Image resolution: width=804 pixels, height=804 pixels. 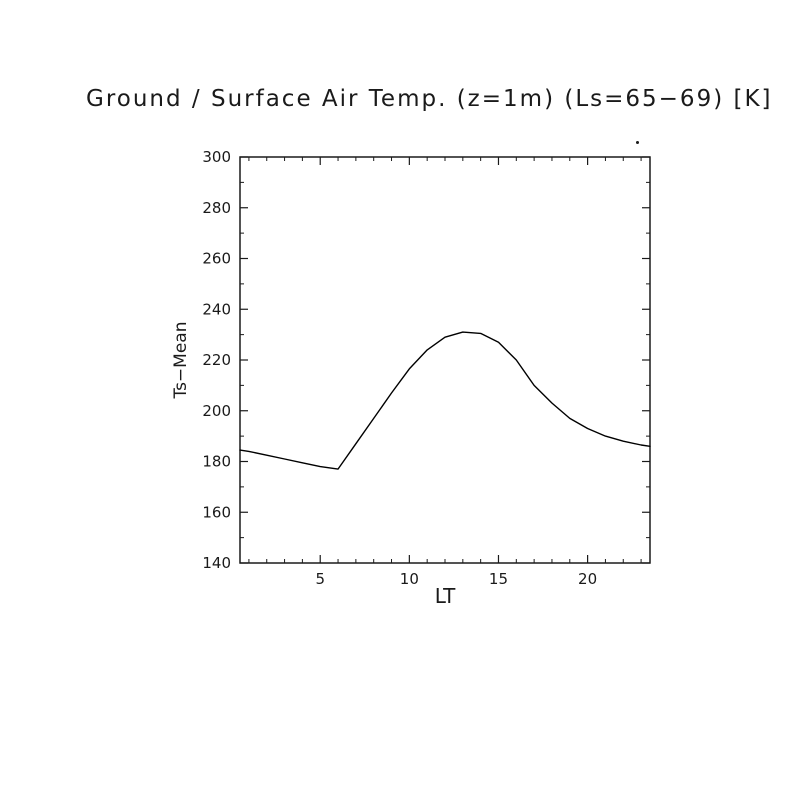 I want to click on x-tick-label: 10, so click(x=409, y=579).